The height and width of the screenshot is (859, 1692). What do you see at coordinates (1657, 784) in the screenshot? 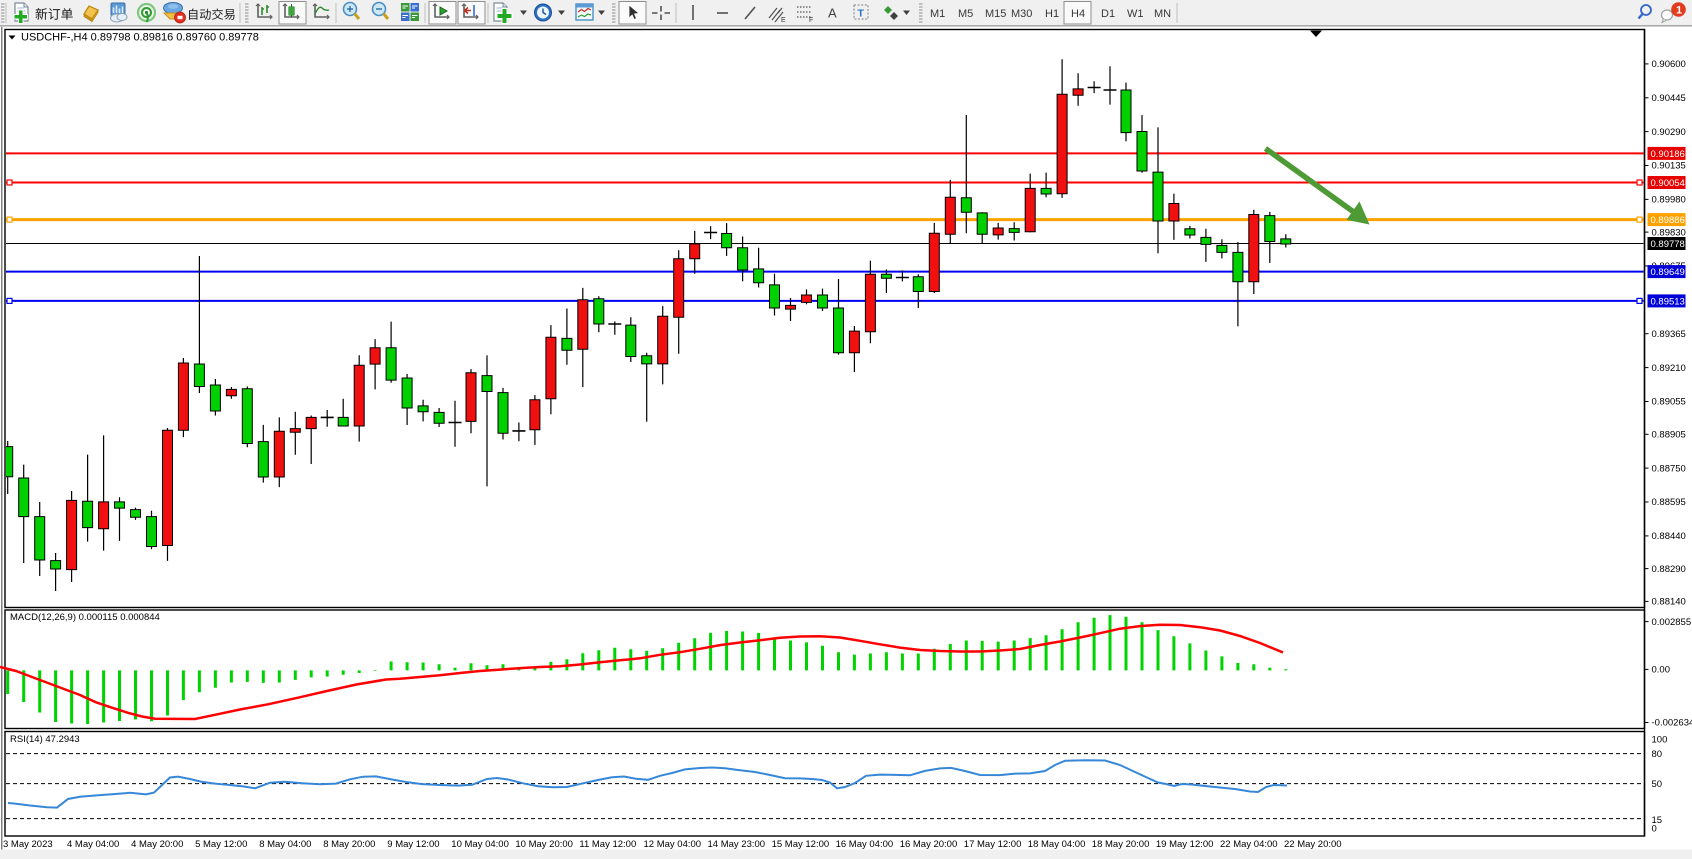
I see `svg-text: 50` at bounding box center [1657, 784].